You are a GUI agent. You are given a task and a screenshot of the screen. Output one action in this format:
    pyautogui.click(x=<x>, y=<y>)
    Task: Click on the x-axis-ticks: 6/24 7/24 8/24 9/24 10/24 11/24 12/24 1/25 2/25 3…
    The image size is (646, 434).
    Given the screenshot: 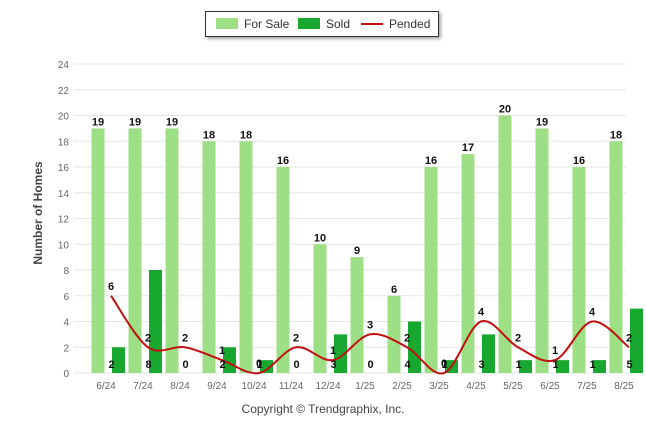 What is the action you would take?
    pyautogui.click(x=365, y=386)
    